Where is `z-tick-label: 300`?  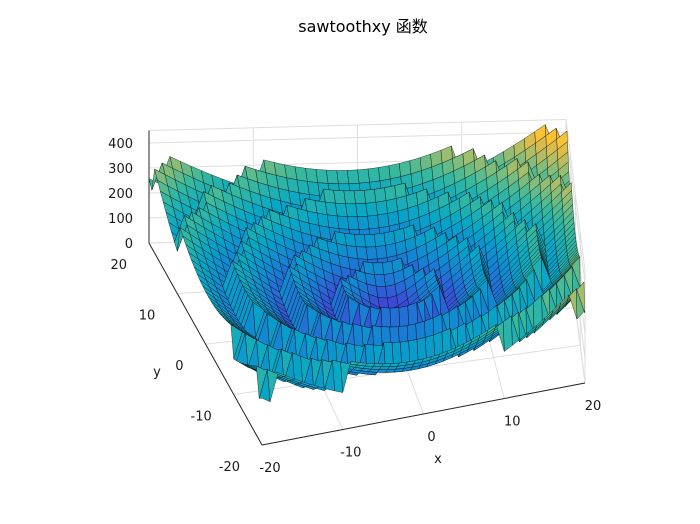 z-tick-label: 300 is located at coordinates (120, 169).